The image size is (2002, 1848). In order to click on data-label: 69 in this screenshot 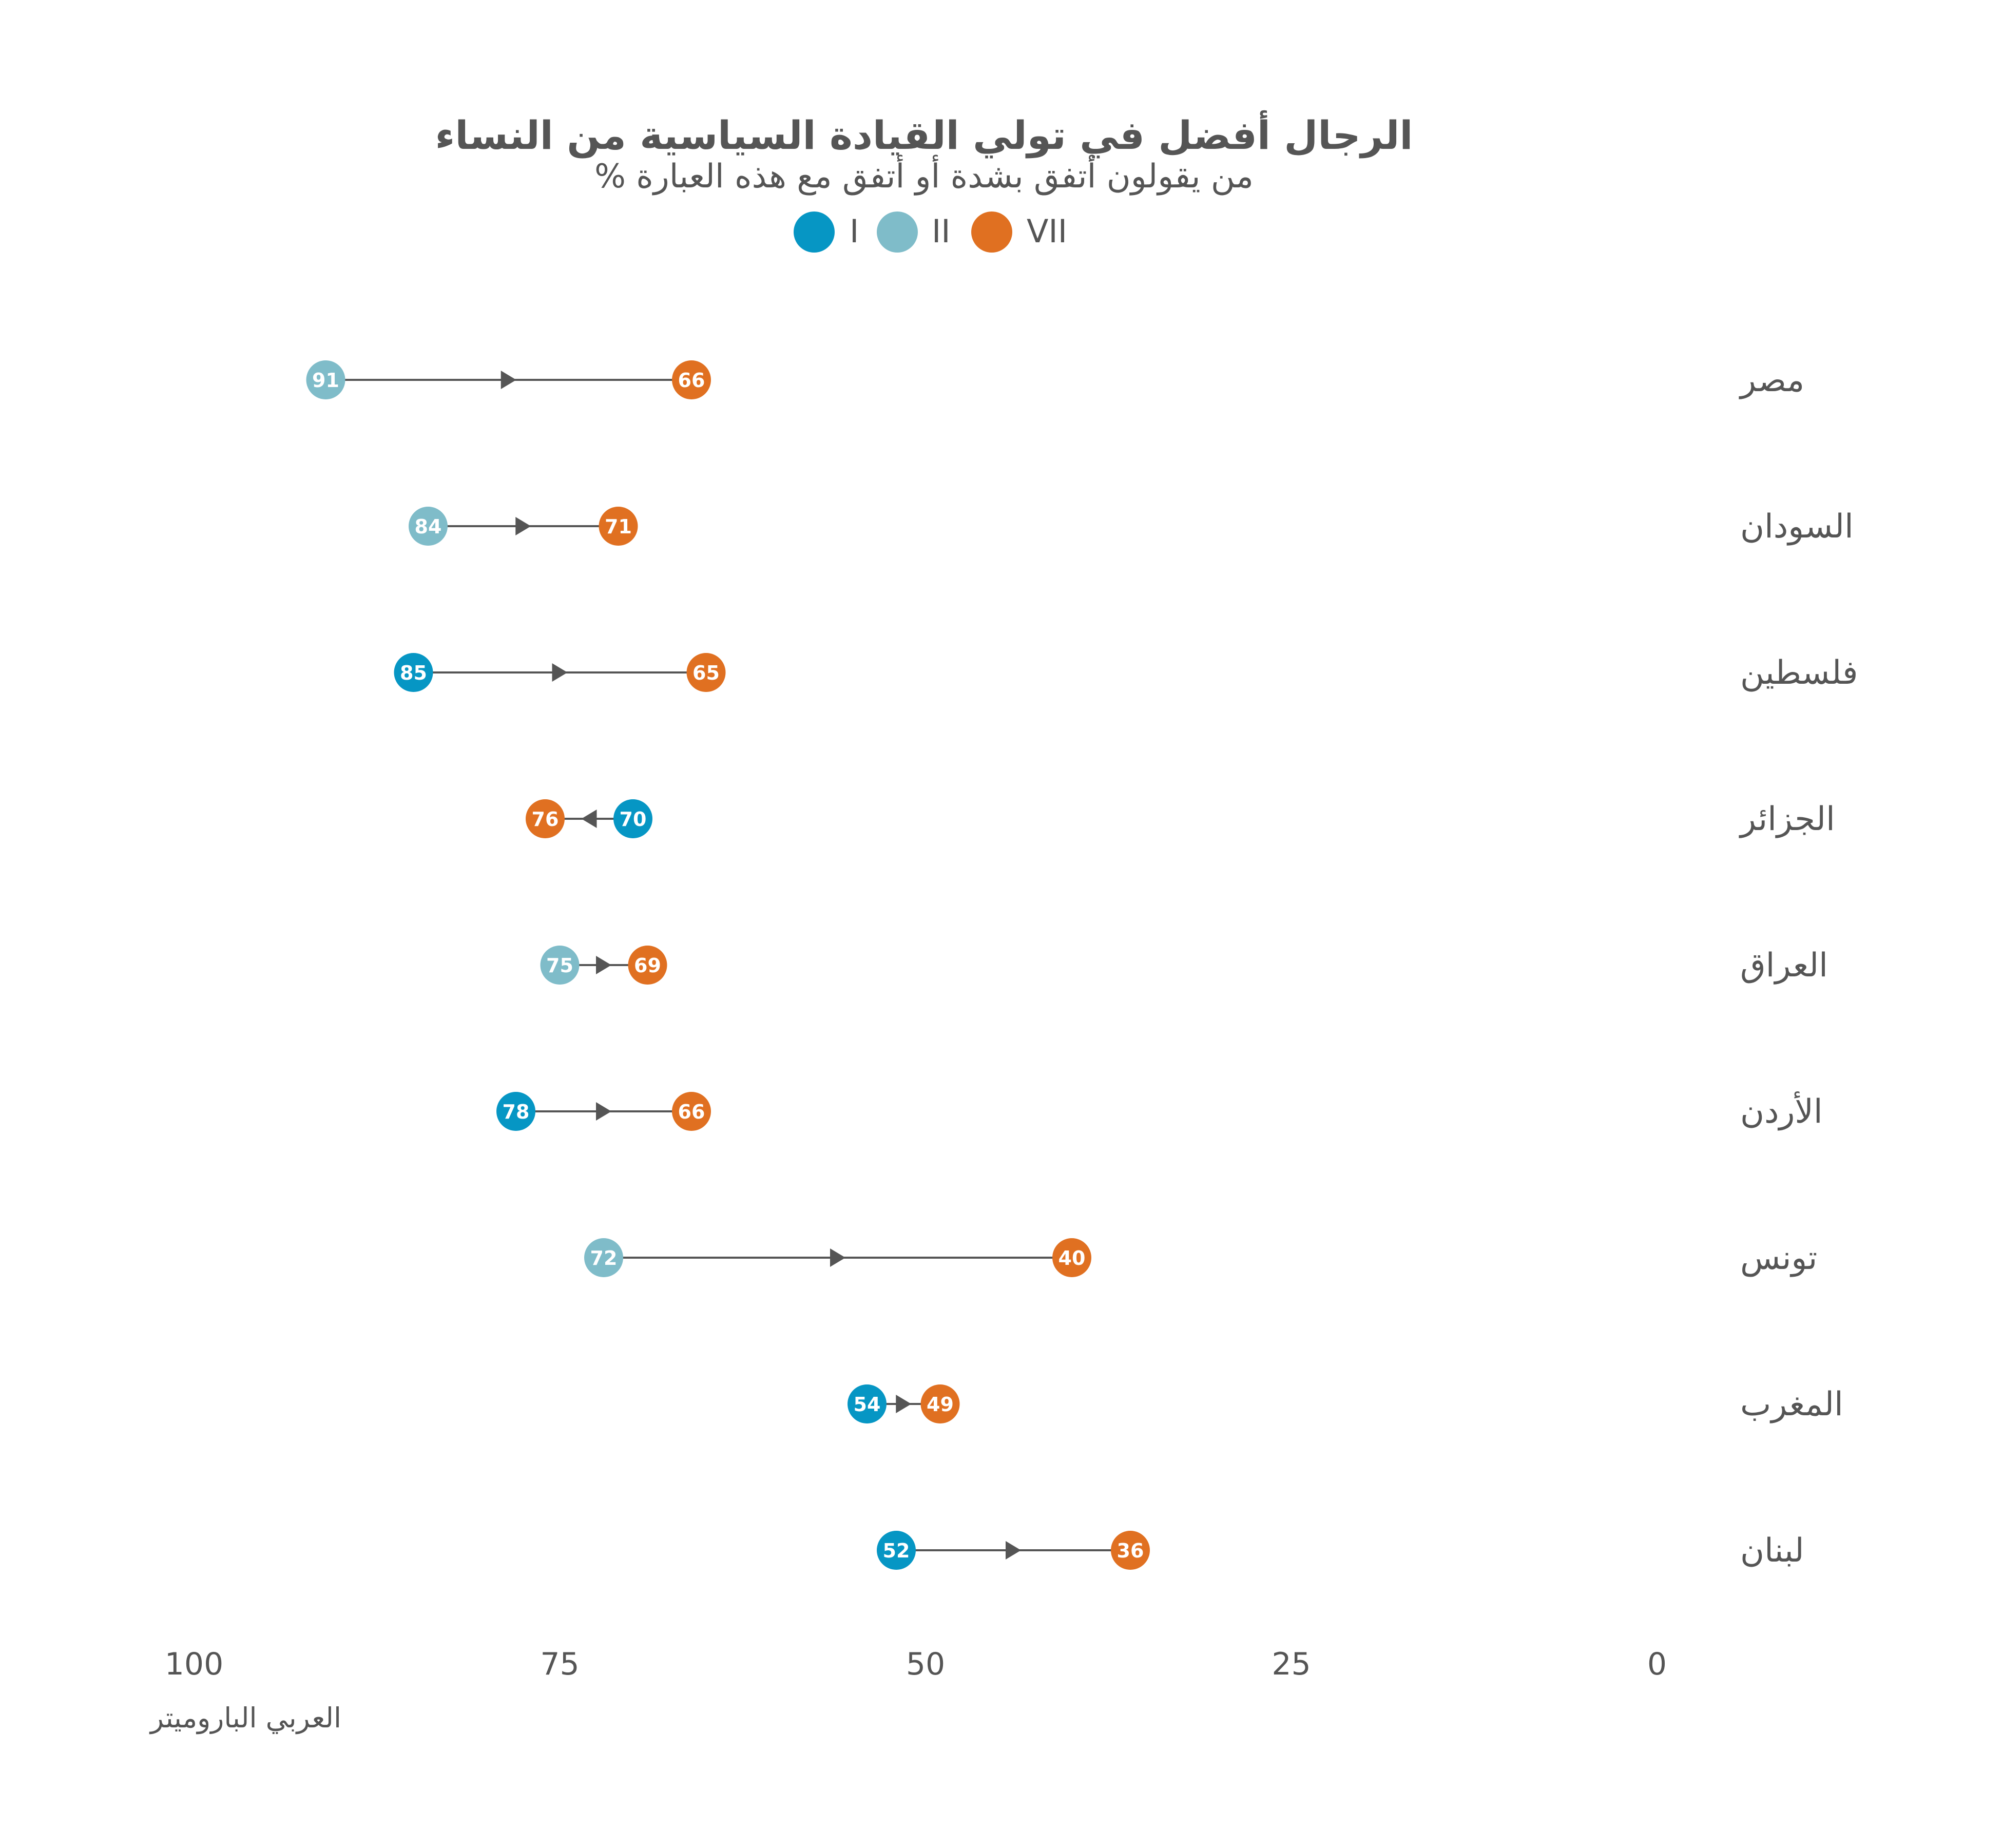, I will do `click(647, 965)`.